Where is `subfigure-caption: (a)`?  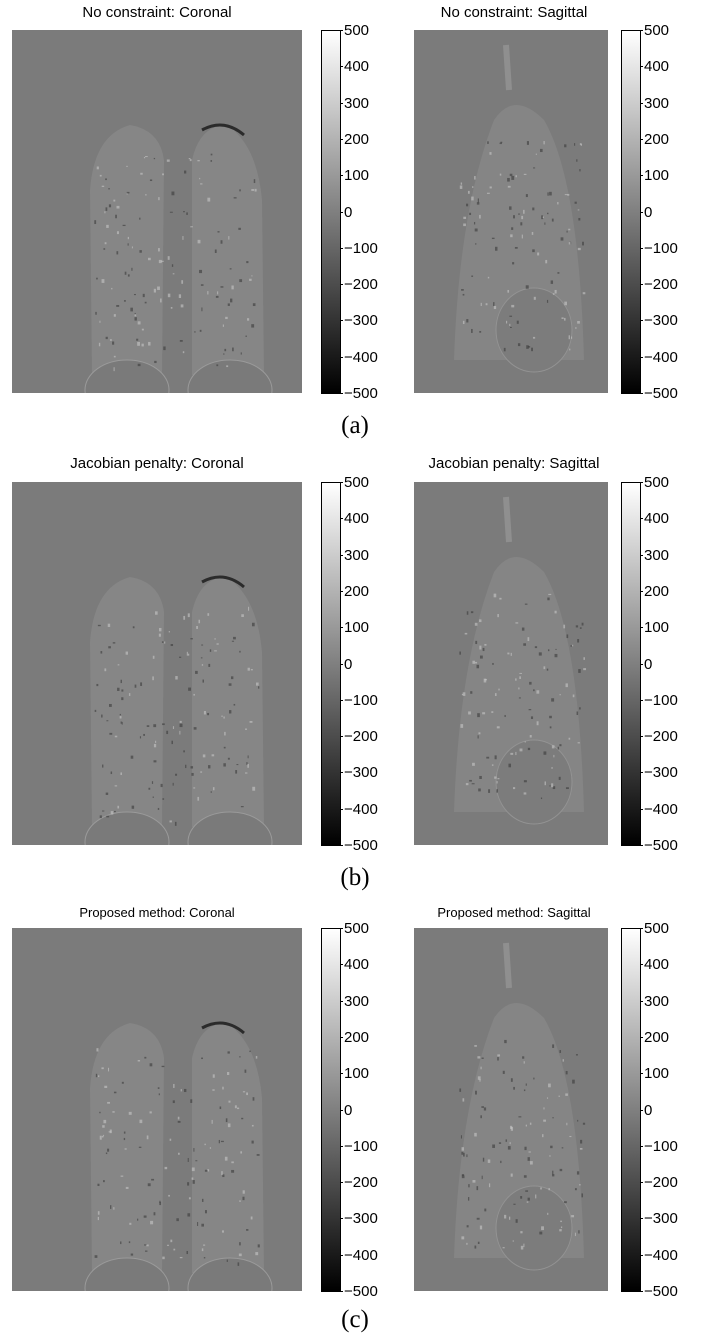
subfigure-caption: (a) is located at coordinates (355, 425).